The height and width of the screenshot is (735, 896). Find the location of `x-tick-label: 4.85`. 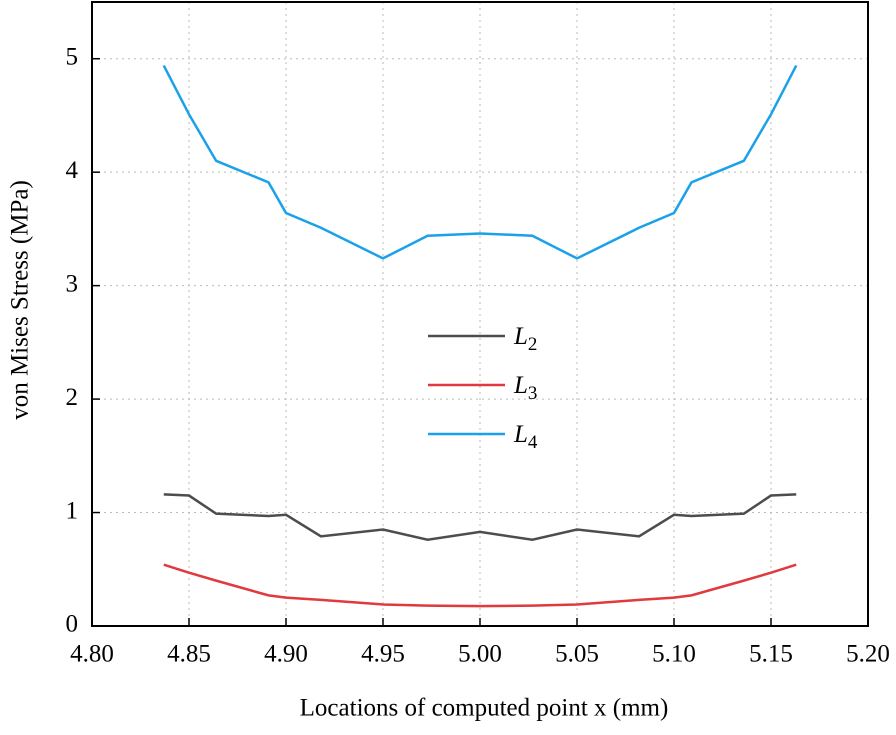

x-tick-label: 4.85 is located at coordinates (189, 654).